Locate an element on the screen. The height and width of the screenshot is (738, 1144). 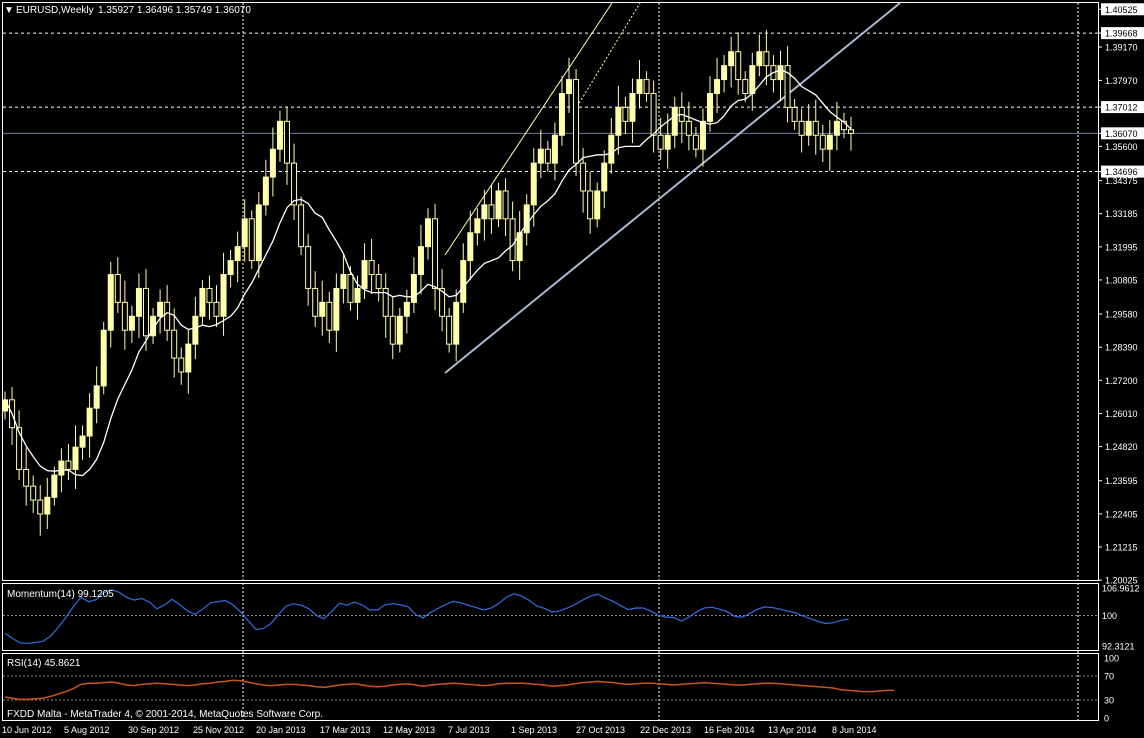
price-tick-label: 1.23595 is located at coordinates (1121, 481).